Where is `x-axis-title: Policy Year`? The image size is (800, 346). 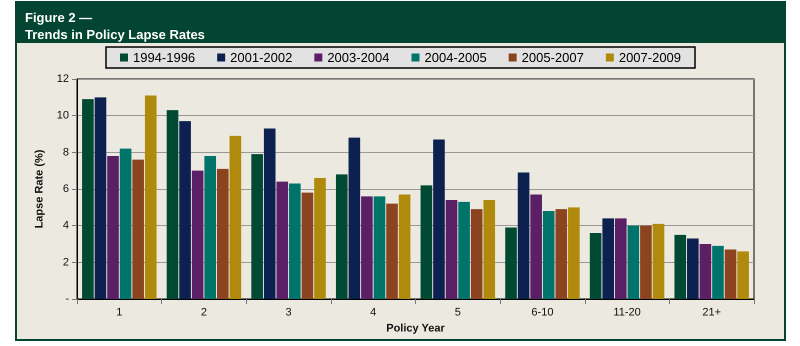
x-axis-title: Policy Year is located at coordinates (416, 328).